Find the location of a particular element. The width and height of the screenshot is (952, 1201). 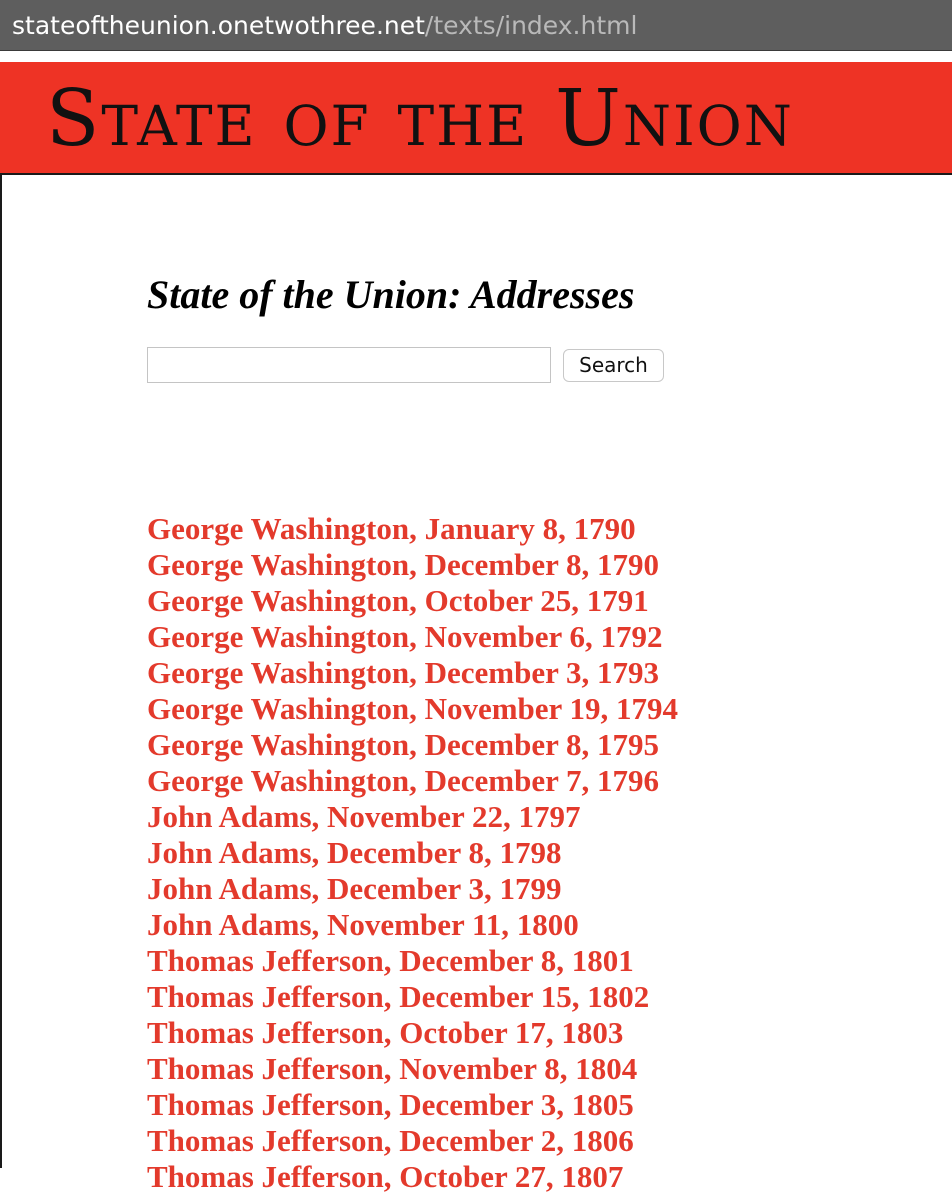

list-item: George Washington, November 6, 1792 is located at coordinates (412, 637).